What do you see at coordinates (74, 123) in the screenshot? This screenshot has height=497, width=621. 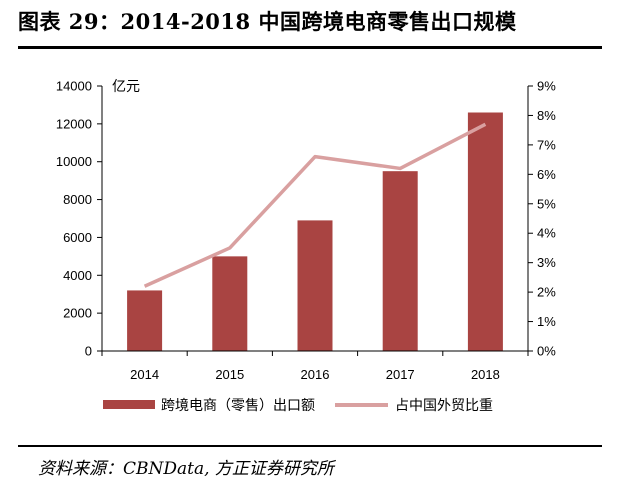 I see `y-tick-label: 12000` at bounding box center [74, 123].